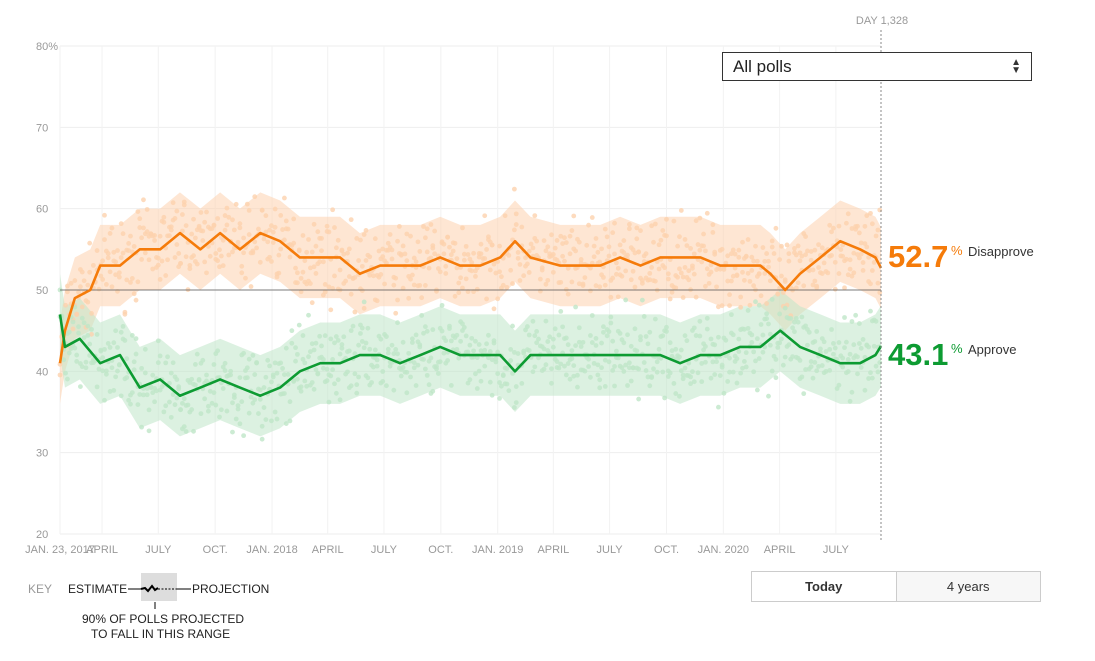  What do you see at coordinates (824, 586) in the screenshot?
I see `today-button: Today` at bounding box center [824, 586].